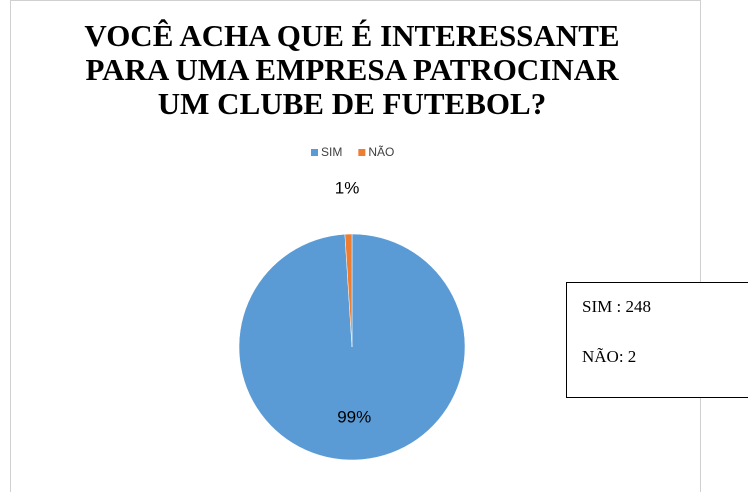 The image size is (748, 492). Describe the element at coordinates (351, 35) in the screenshot. I see `chart-title: VOCÊ ACHA QUE É INTERESSANTE` at that location.